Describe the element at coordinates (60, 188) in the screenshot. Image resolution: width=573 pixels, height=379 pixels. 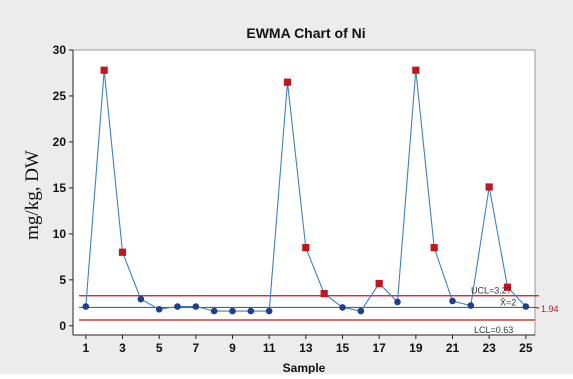
I see `y-tick-label: 15` at that location.